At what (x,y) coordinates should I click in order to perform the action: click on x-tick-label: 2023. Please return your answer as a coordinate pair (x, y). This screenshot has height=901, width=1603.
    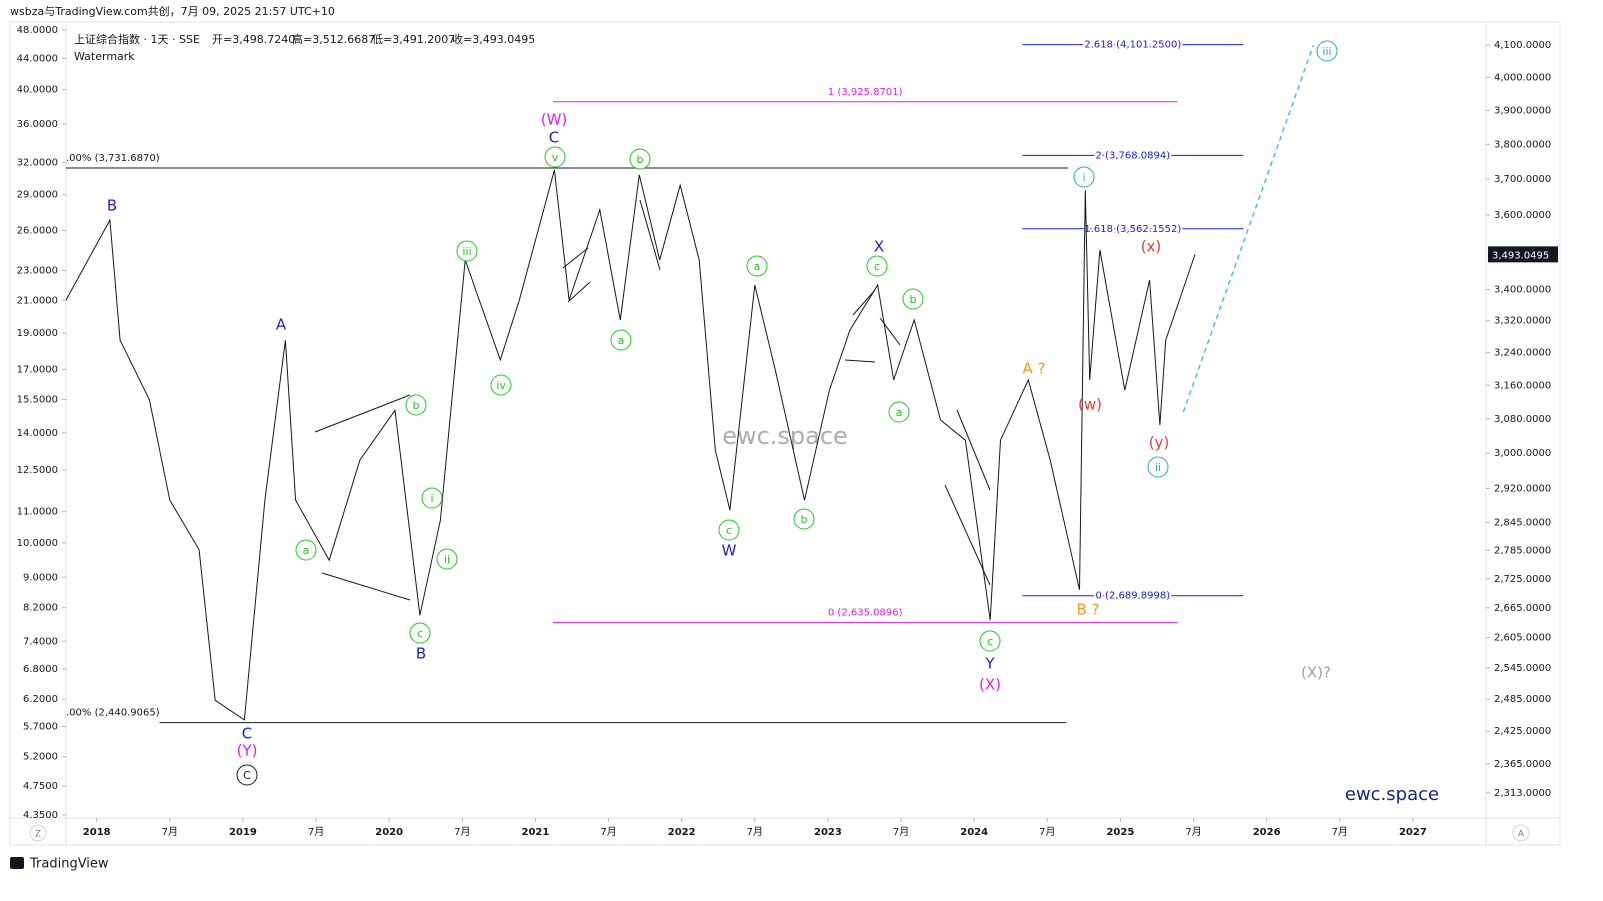
    Looking at the image, I should click on (828, 832).